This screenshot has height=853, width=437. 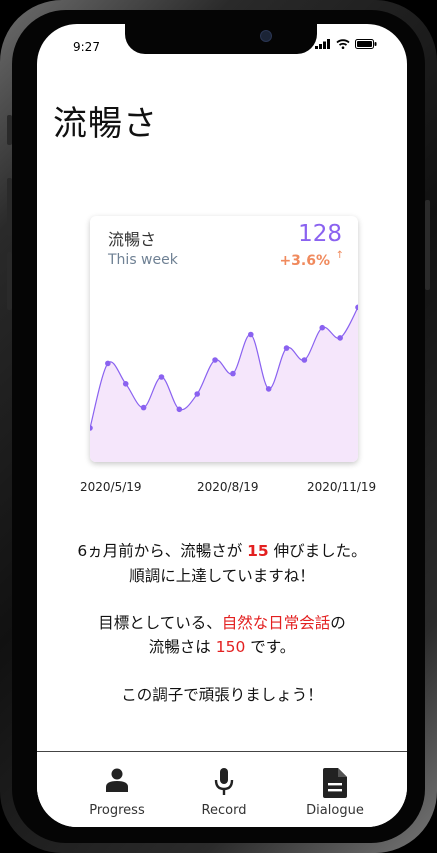 I want to click on battery-icon, so click(x=366, y=44).